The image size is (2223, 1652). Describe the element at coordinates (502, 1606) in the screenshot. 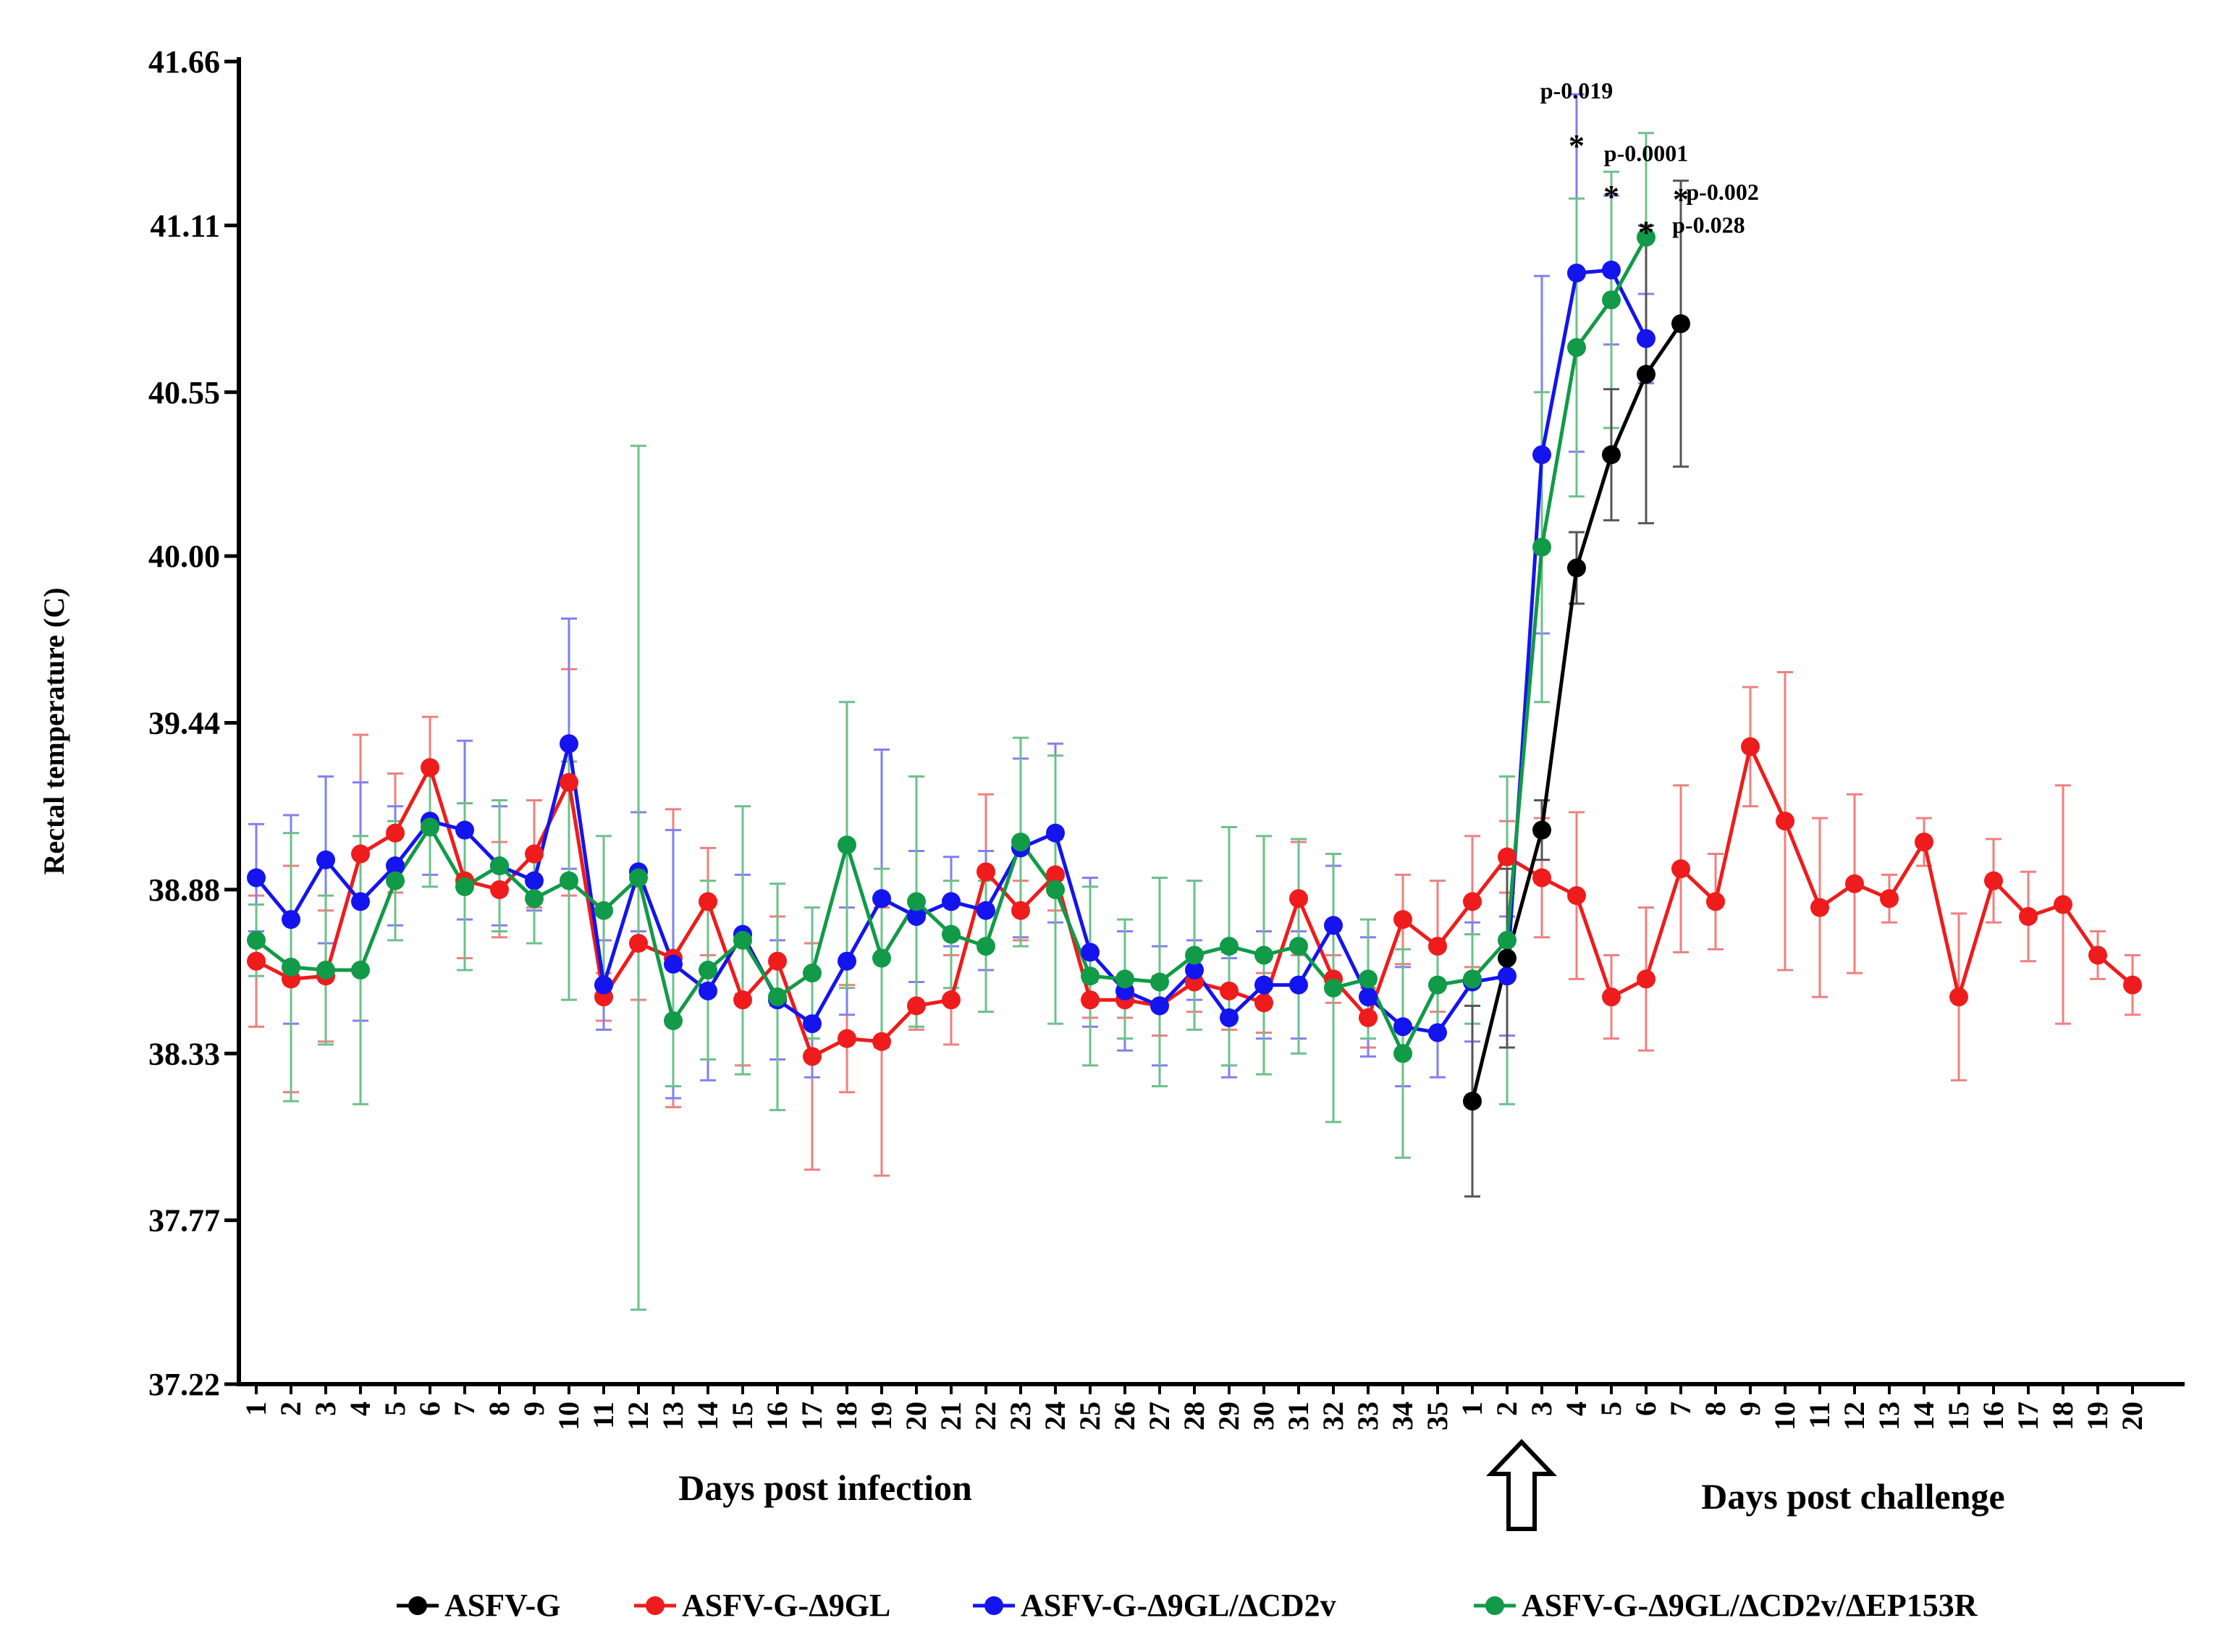

I see `svg-text: ASFV-G` at that location.